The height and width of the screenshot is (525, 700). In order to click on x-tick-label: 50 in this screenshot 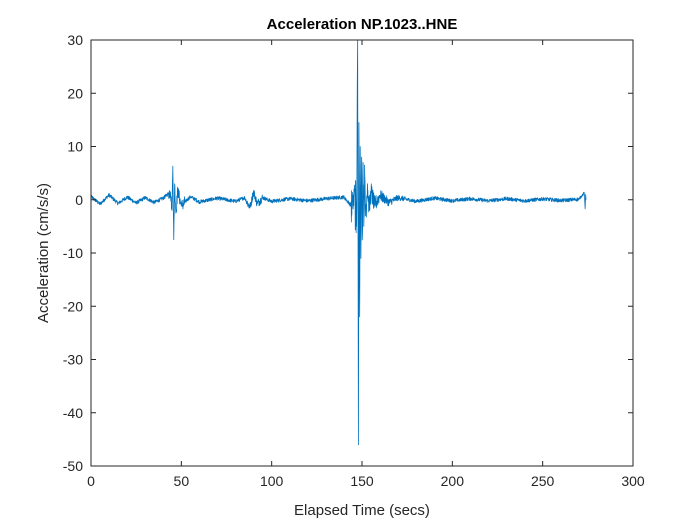, I will do `click(182, 481)`.